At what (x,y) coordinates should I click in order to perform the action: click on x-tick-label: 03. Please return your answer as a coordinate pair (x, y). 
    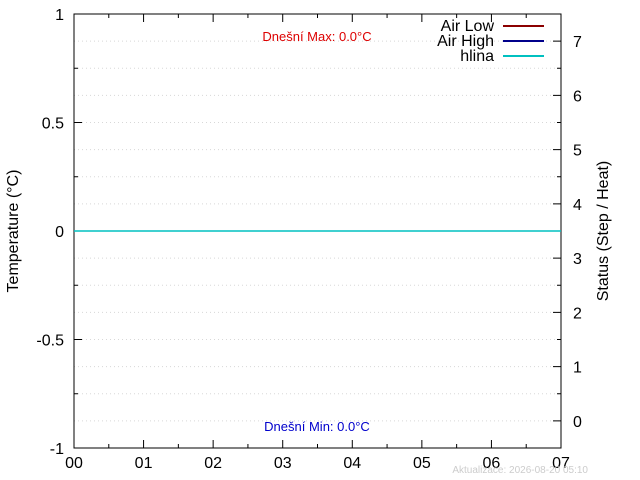
    Looking at the image, I should click on (283, 463).